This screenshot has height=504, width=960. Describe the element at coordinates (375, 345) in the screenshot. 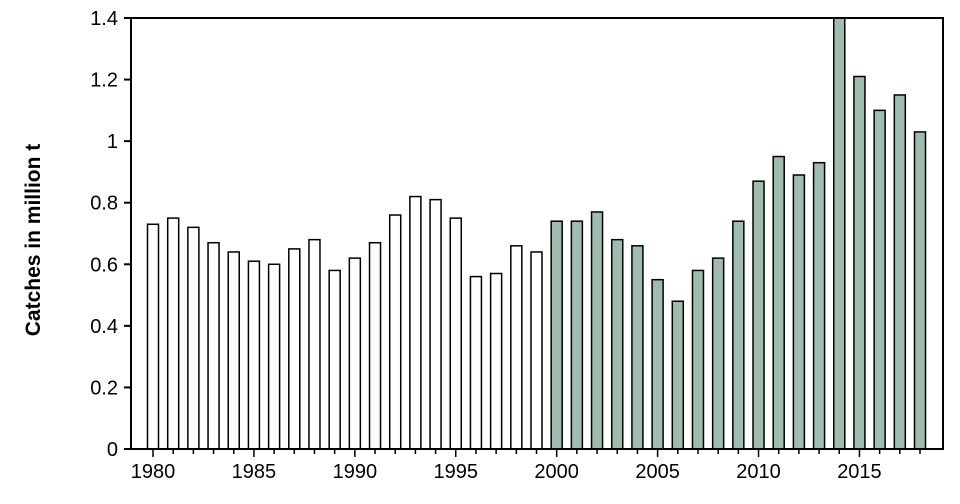

I see `bar-1991` at that location.